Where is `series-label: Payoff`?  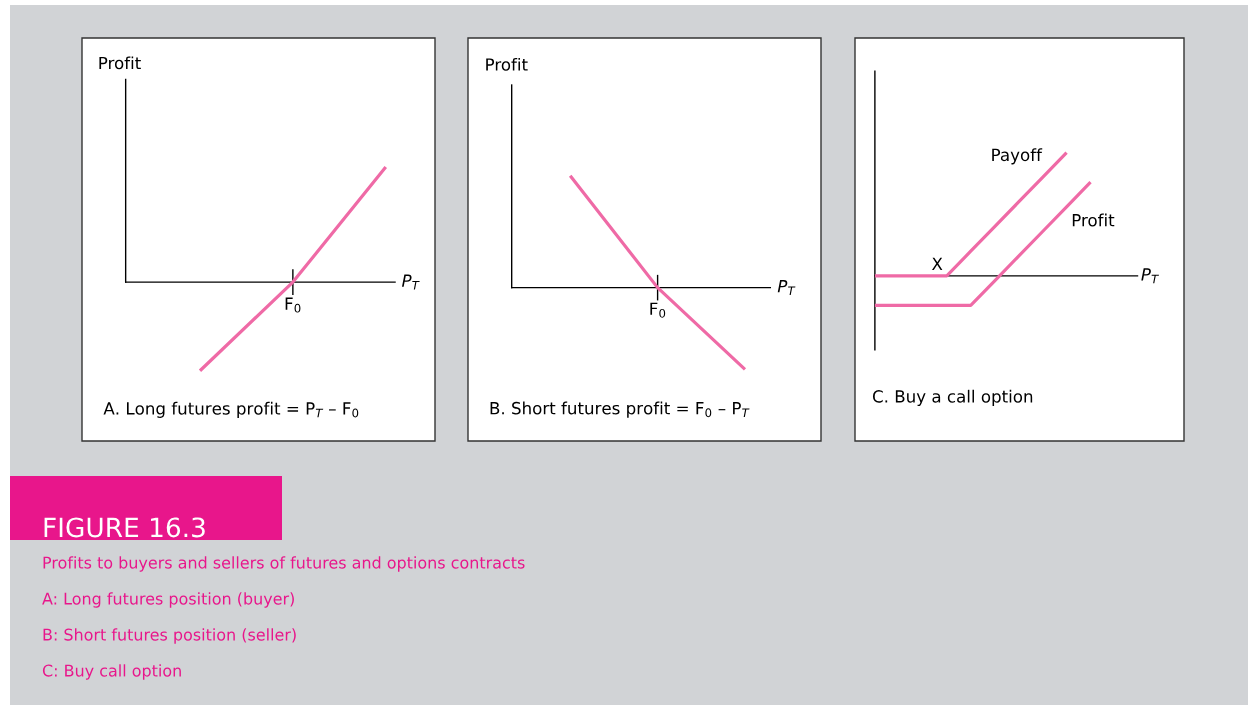 series-label: Payoff is located at coordinates (1017, 156).